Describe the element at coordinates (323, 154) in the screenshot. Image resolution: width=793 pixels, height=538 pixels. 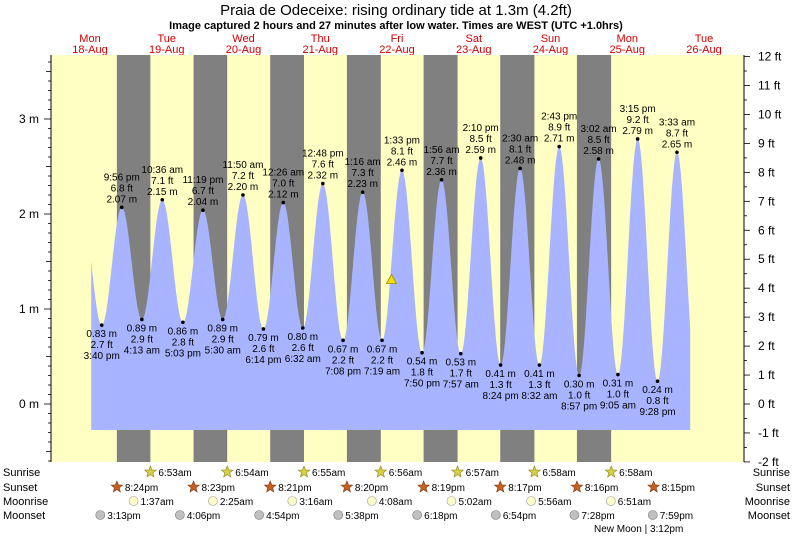
I see `high-tide-time-label: 12:48 pm` at that location.